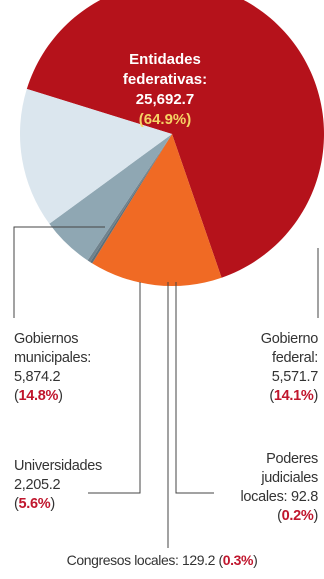 This screenshot has height=579, width=324. Describe the element at coordinates (295, 358) in the screenshot. I see `federal-line2: federal:` at that location.